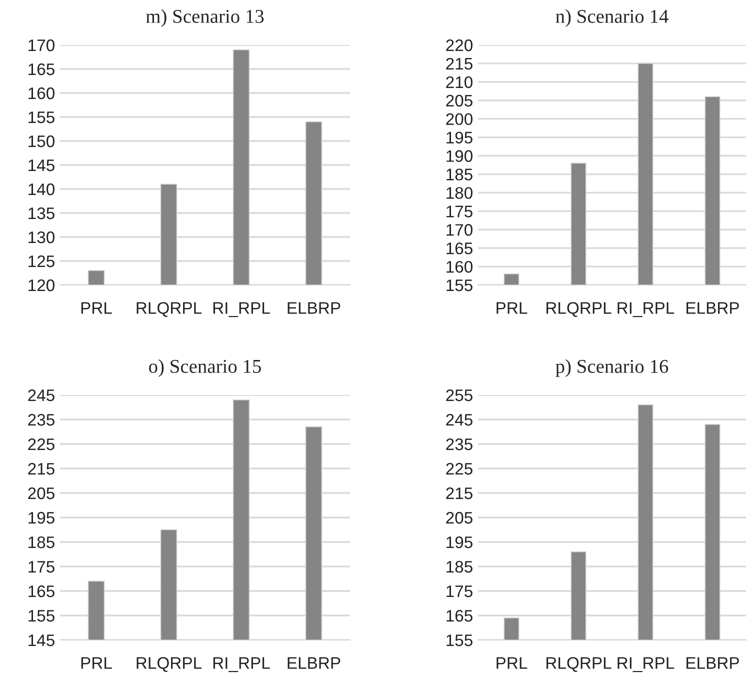 The height and width of the screenshot is (677, 756). Describe the element at coordinates (205, 18) in the screenshot. I see `chart-title: m) Scenario 13` at that location.